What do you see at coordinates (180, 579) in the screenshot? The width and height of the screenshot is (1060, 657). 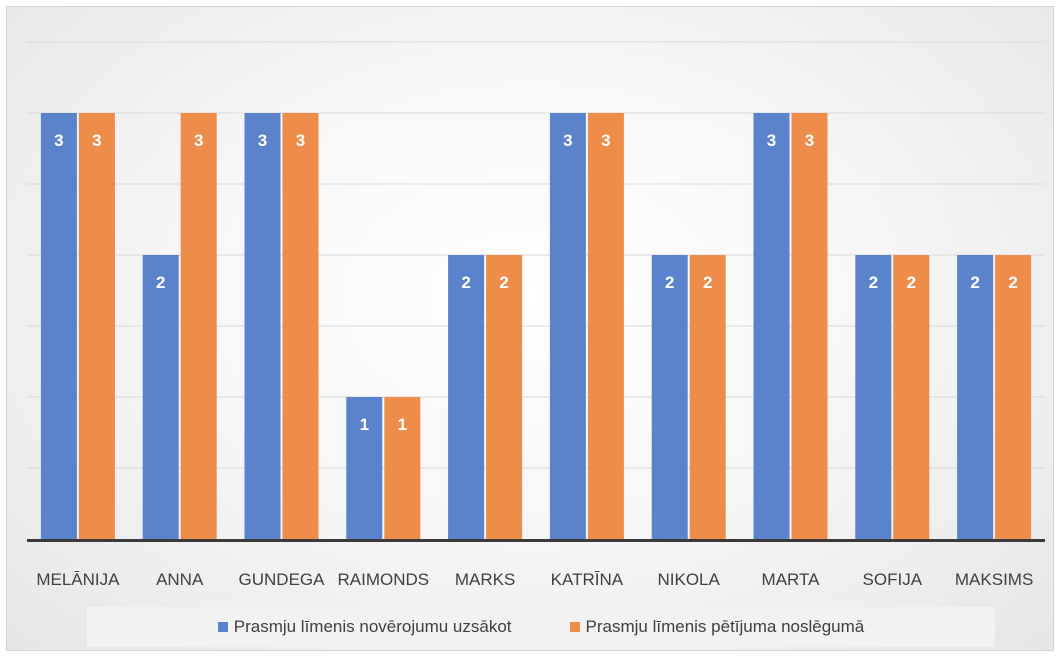 I see `category-label-1: ANNA` at bounding box center [180, 579].